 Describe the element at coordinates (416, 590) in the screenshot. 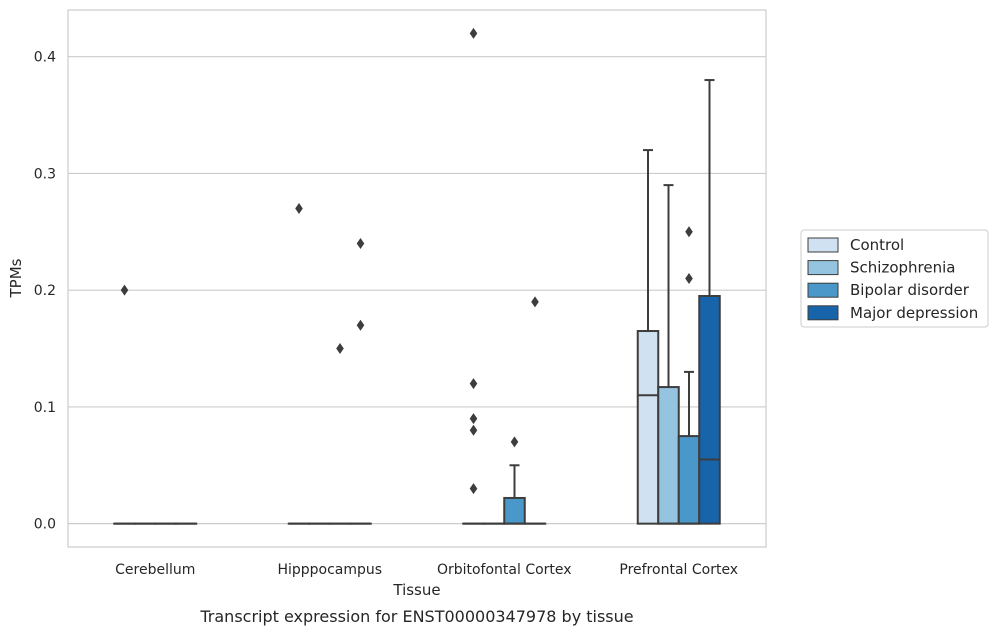

I see `x-axis-label: Tissue` at that location.